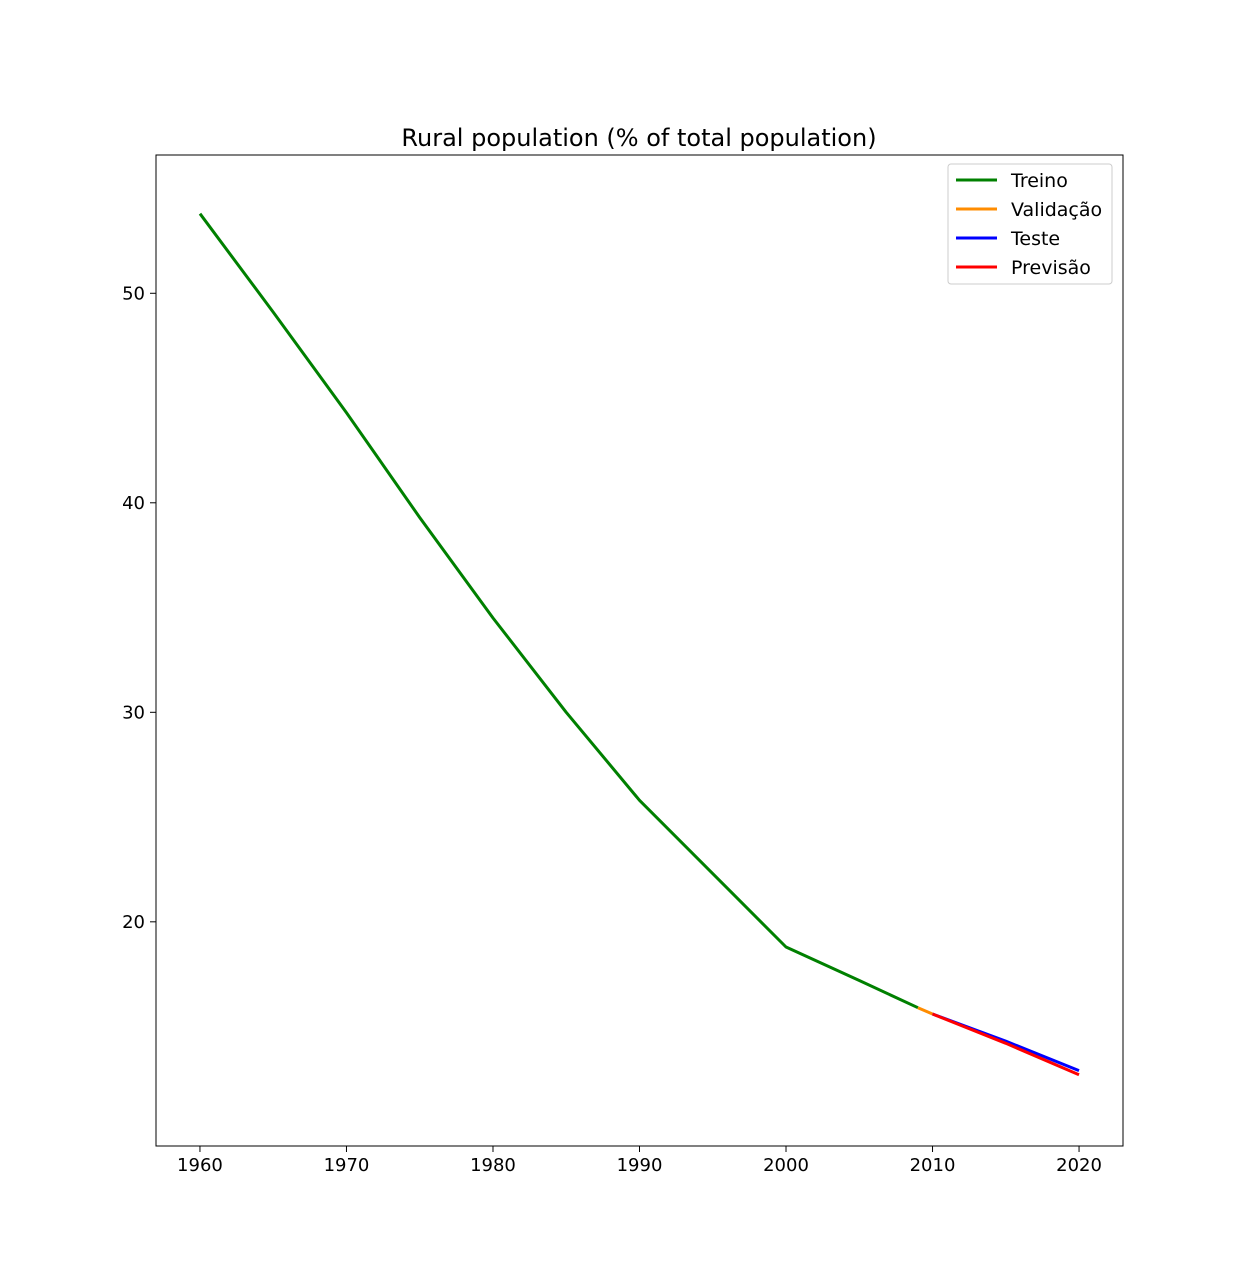 This screenshot has width=1248, height=1288. Describe the element at coordinates (1051, 268) in the screenshot. I see `legend-label-3: Previsão` at that location.